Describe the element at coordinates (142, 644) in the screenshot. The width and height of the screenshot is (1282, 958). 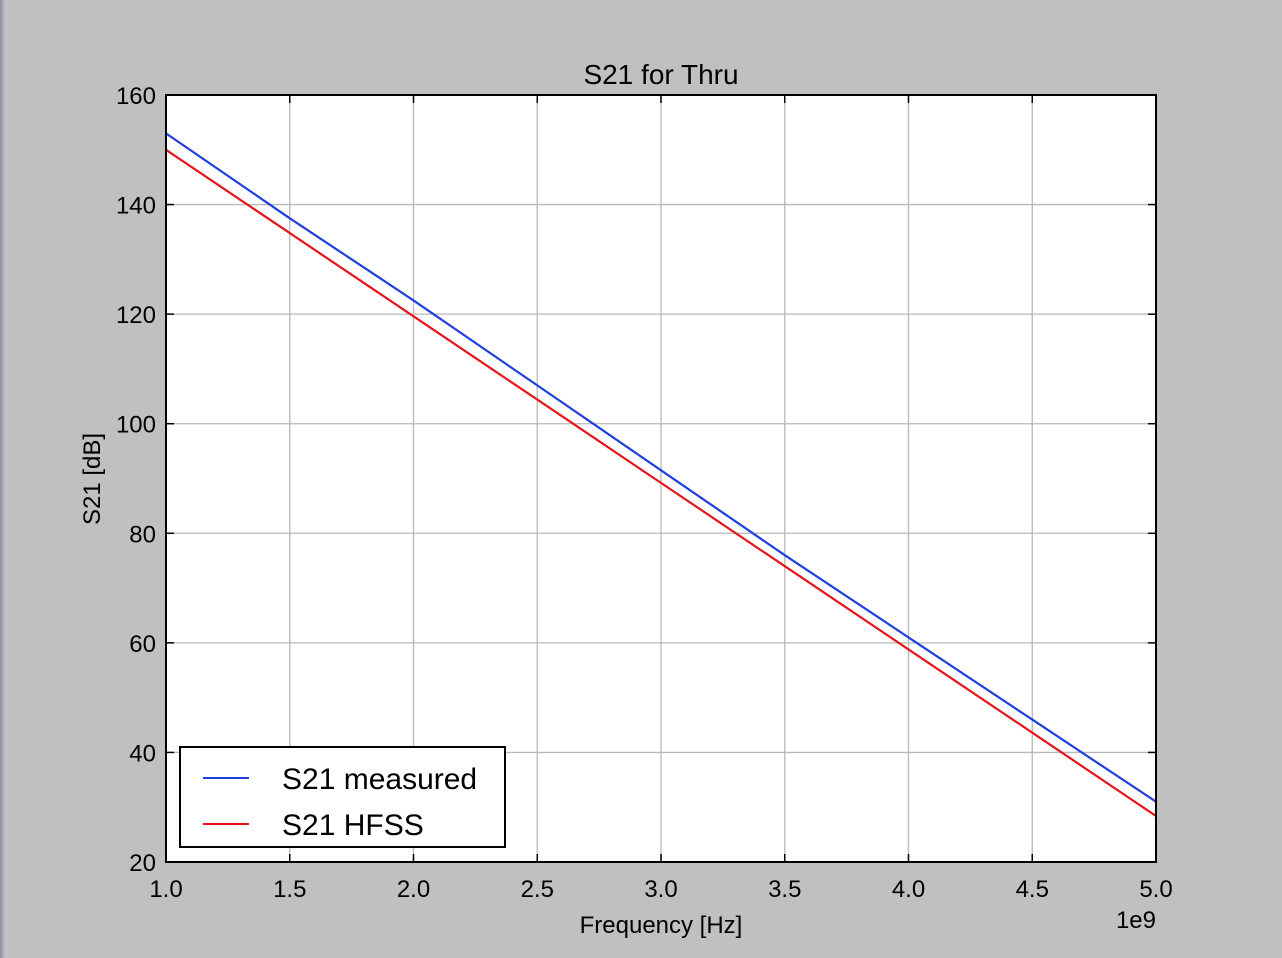
I see `y-tick-label: 60` at that location.